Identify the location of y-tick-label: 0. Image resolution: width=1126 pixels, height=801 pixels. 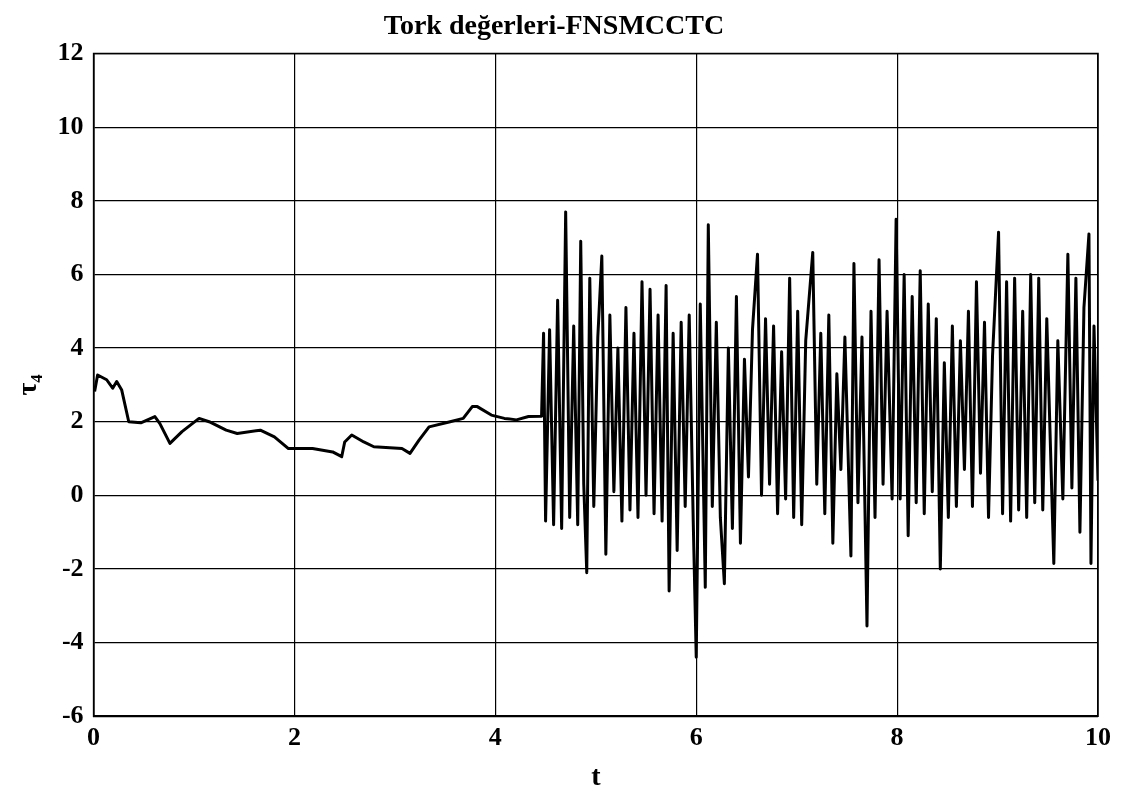
(77, 494).